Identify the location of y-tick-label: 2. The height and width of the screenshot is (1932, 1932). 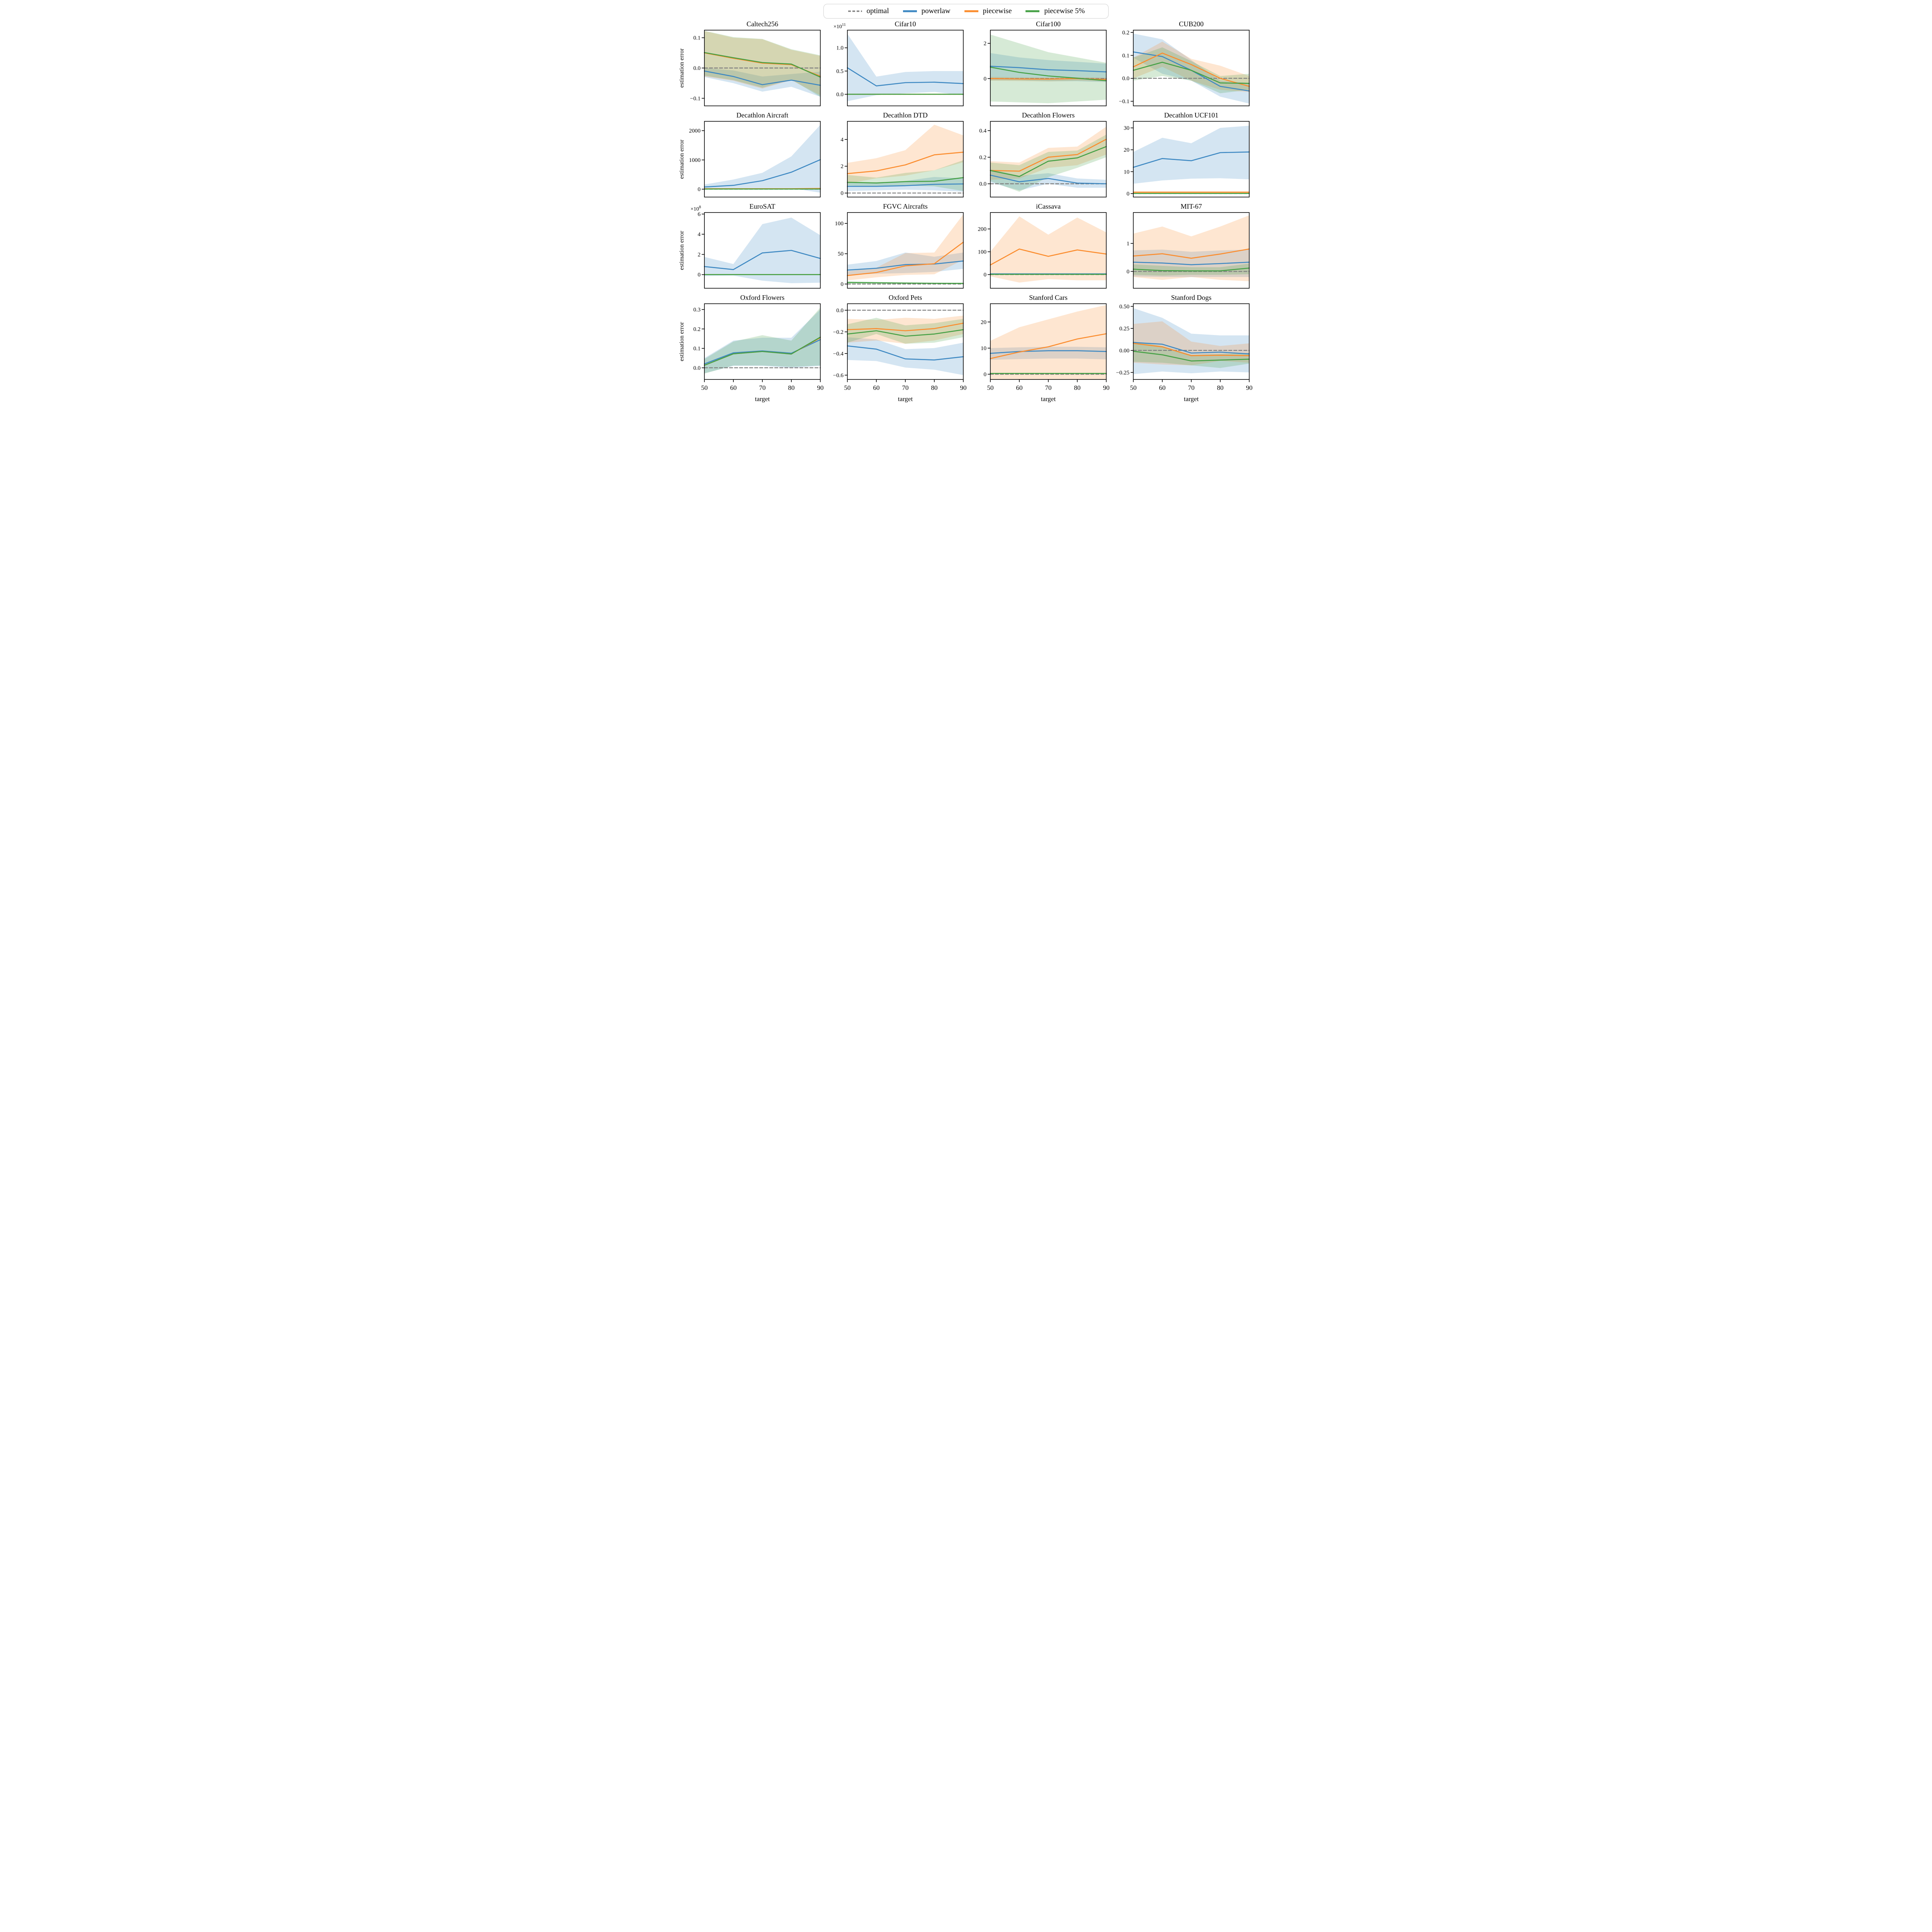
(985, 44).